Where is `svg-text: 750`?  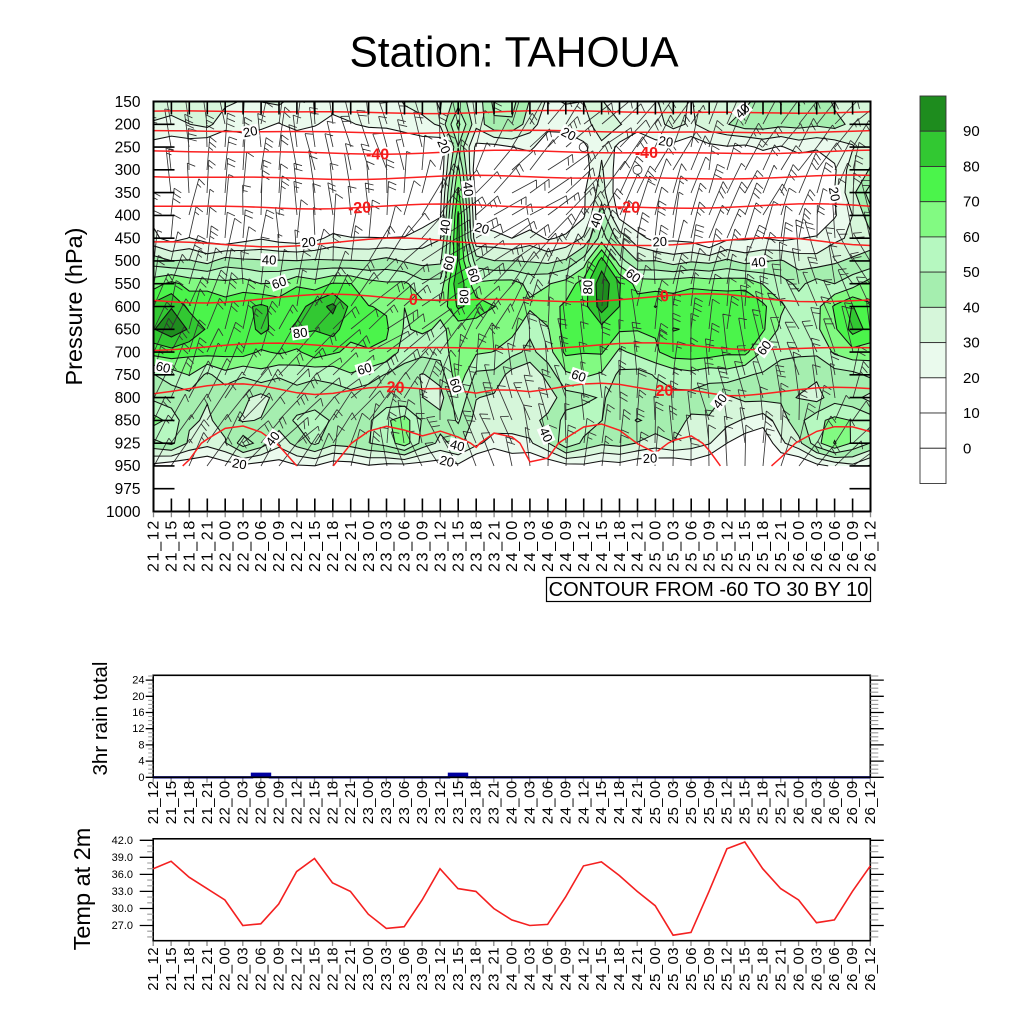 svg-text: 750 is located at coordinates (128, 375).